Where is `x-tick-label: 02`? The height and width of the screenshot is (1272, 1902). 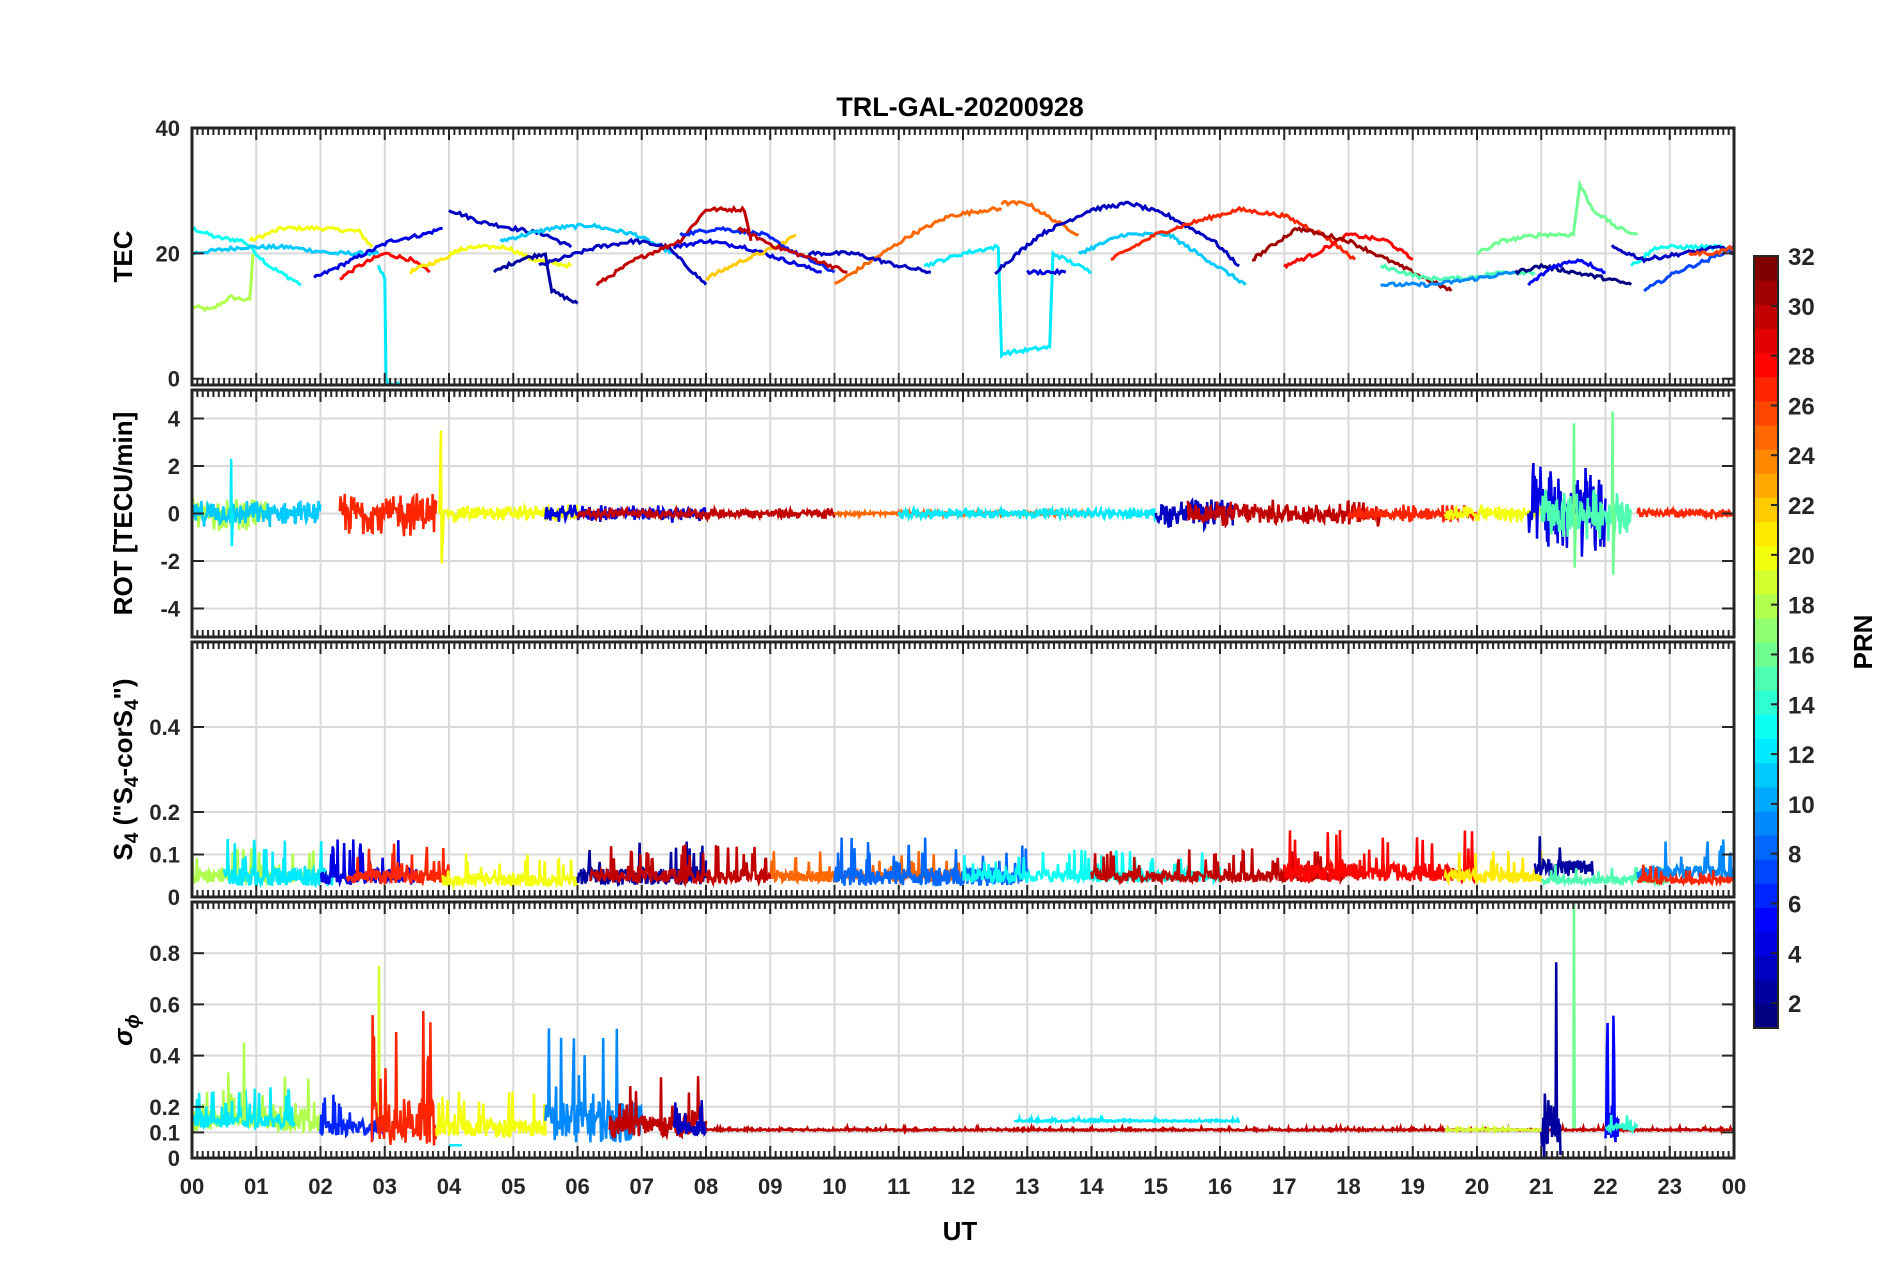 x-tick-label: 02 is located at coordinates (320, 1186).